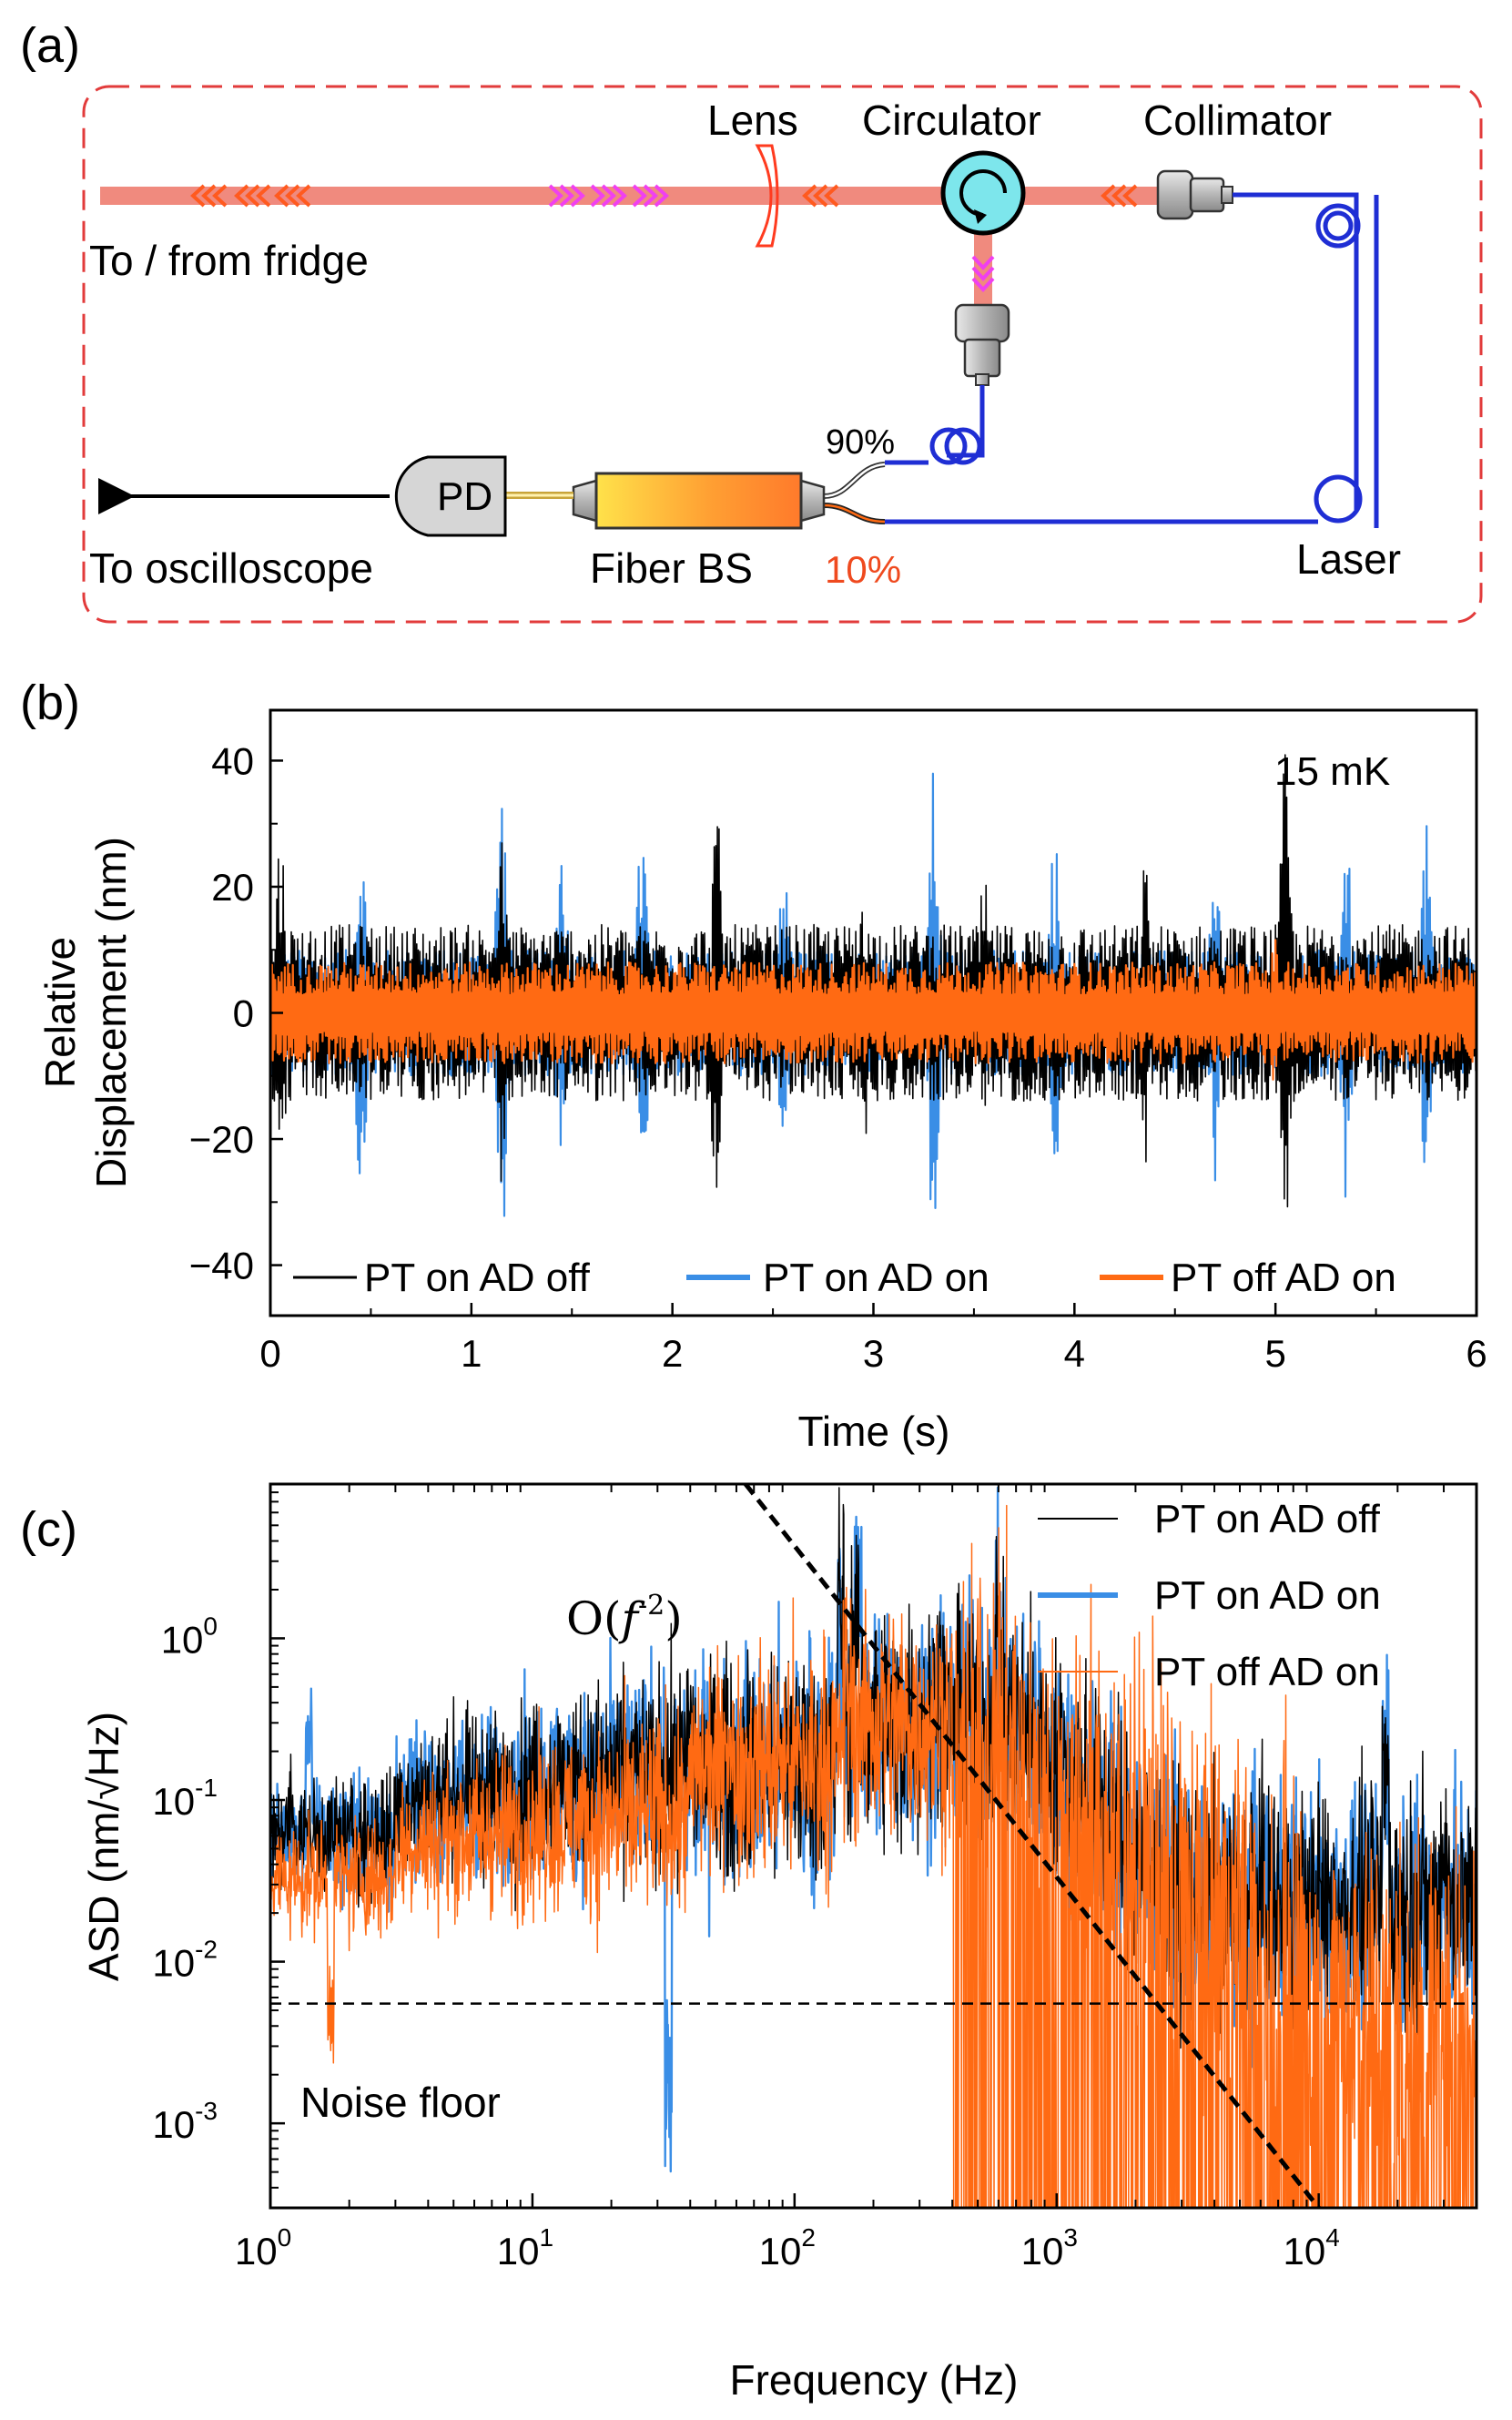 The width and height of the screenshot is (1512, 2420). I want to click on c-ytick-label: 10⁻³, so click(185, 2121).